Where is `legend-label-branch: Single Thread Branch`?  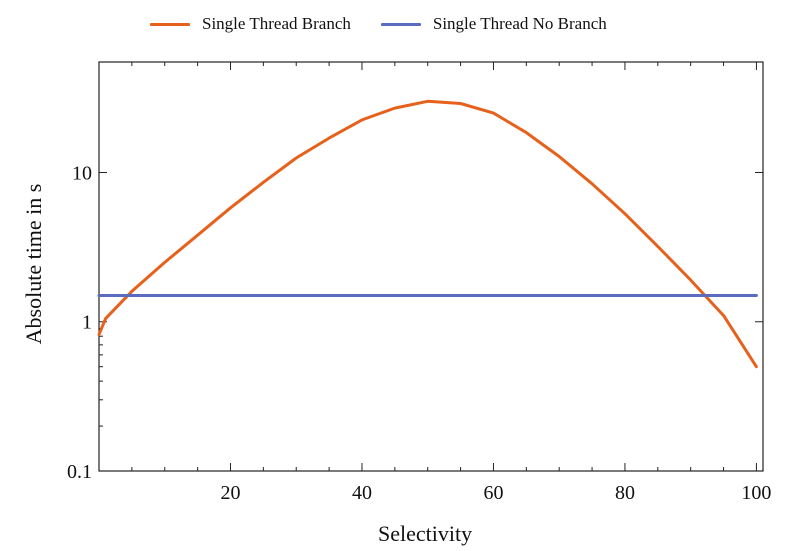
legend-label-branch: Single Thread Branch is located at coordinates (276, 23).